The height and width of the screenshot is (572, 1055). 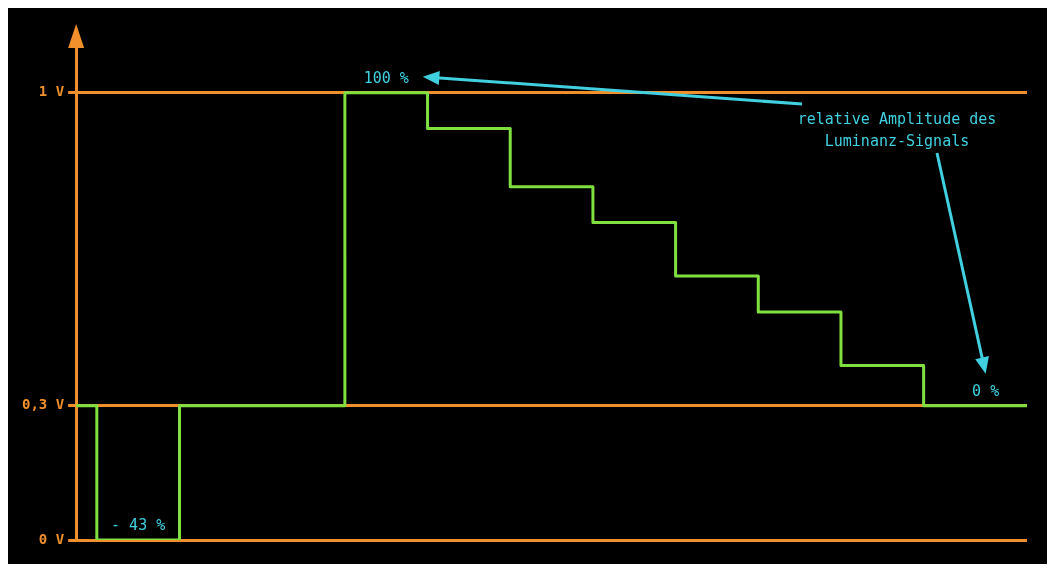 I want to click on annotation: - 43 %, so click(x=138, y=525).